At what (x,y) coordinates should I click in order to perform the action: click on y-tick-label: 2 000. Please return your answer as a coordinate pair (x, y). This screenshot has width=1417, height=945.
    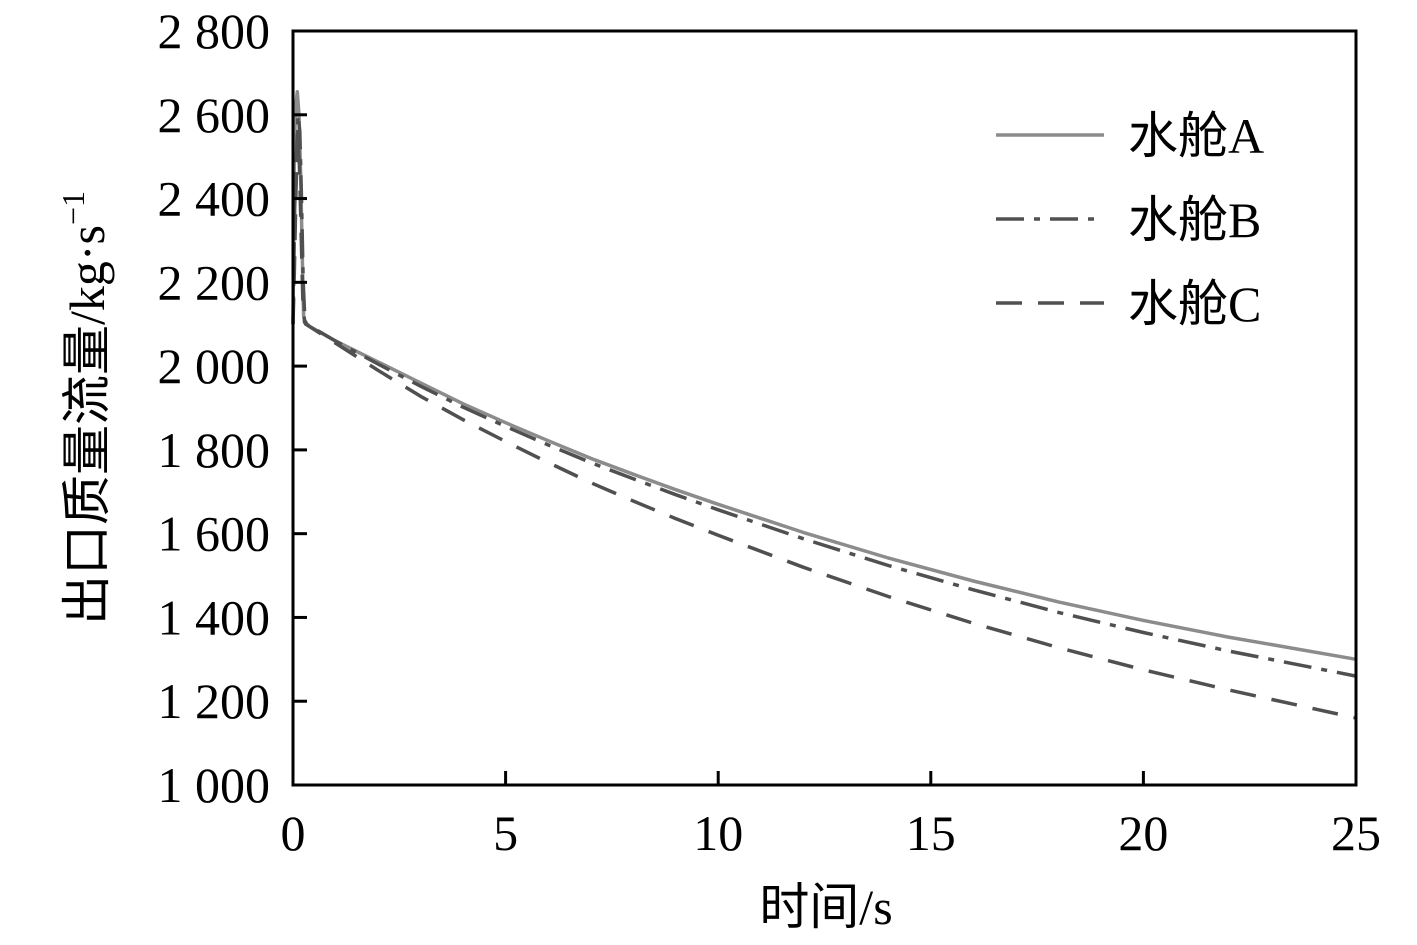
    Looking at the image, I should click on (214, 366).